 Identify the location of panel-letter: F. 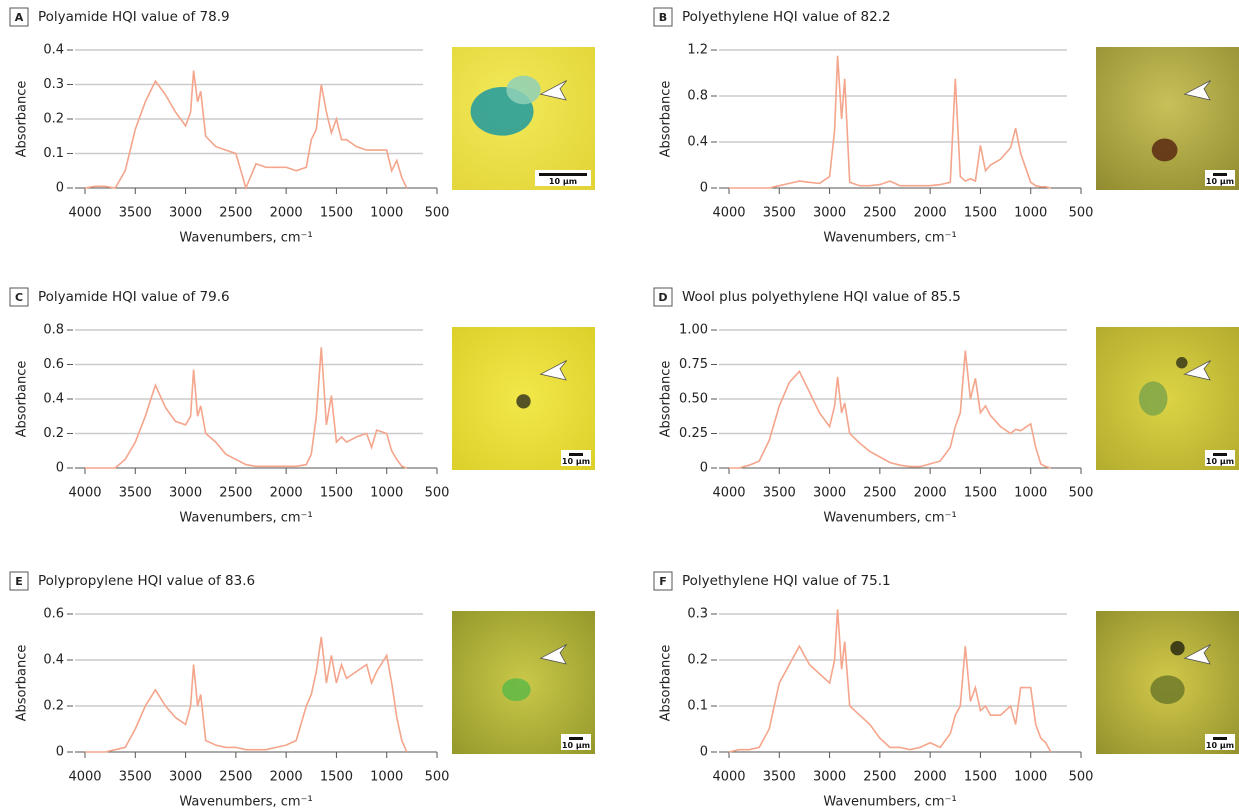
(663, 581).